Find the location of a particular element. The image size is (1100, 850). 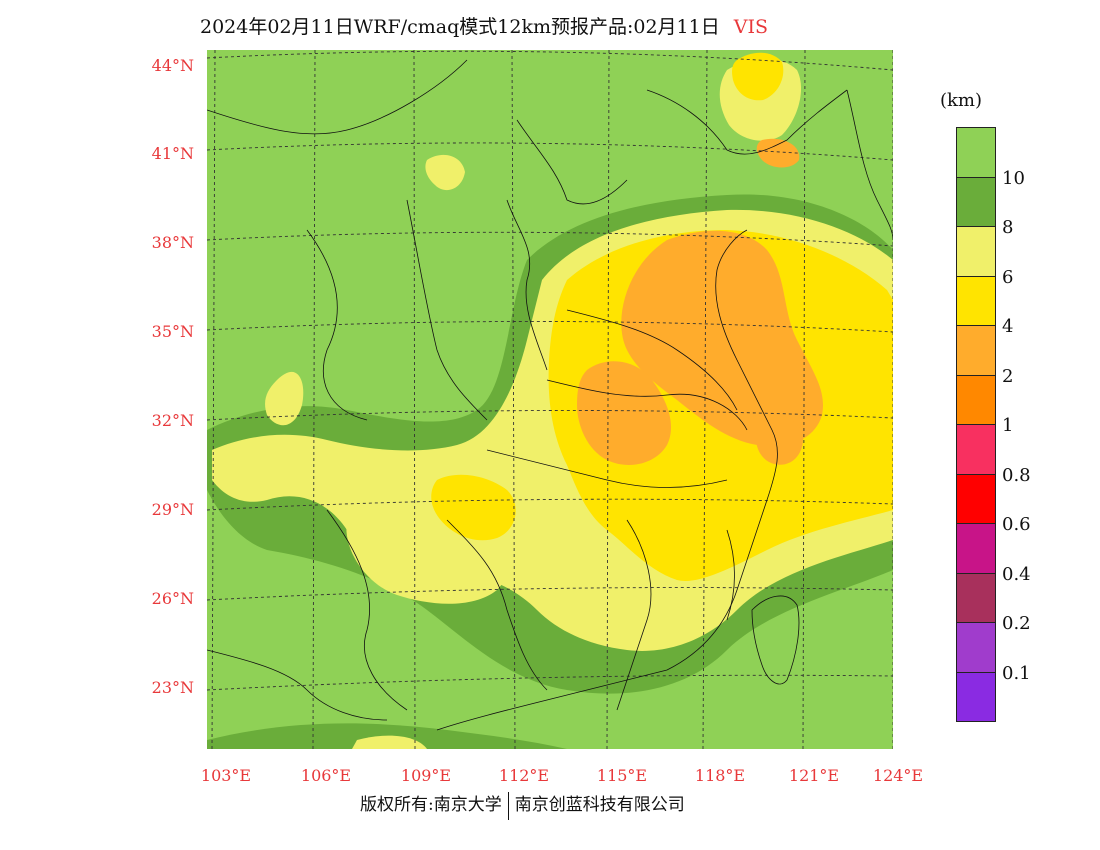

legend-label: 2 is located at coordinates (1008, 376).